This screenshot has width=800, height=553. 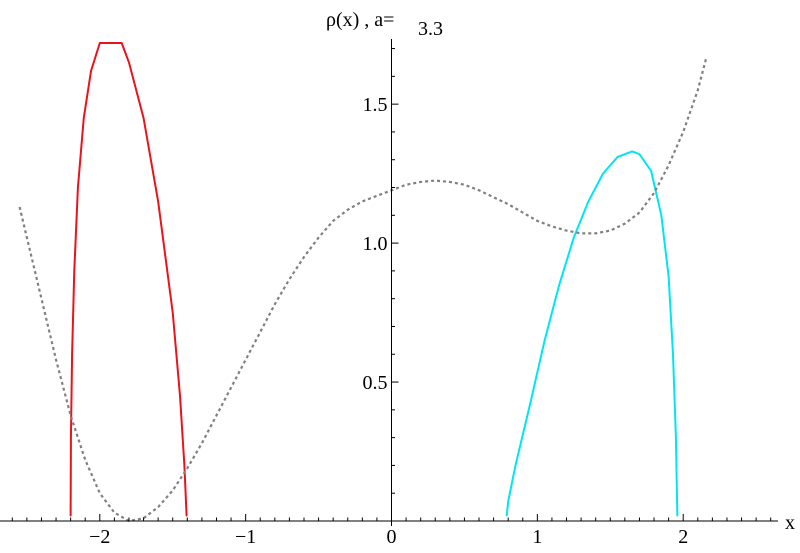 I want to click on chart-title: ρ(x) , a= 3.3, so click(x=384, y=24).